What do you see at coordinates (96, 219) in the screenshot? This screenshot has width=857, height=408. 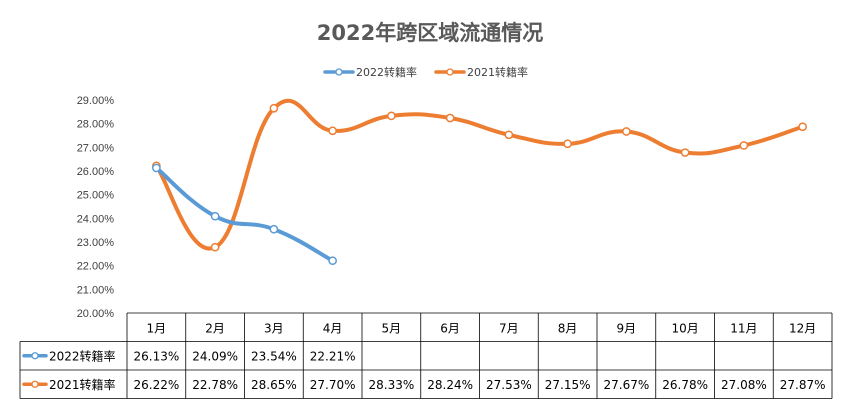 I see `y-tick-label: 24.00%` at bounding box center [96, 219].